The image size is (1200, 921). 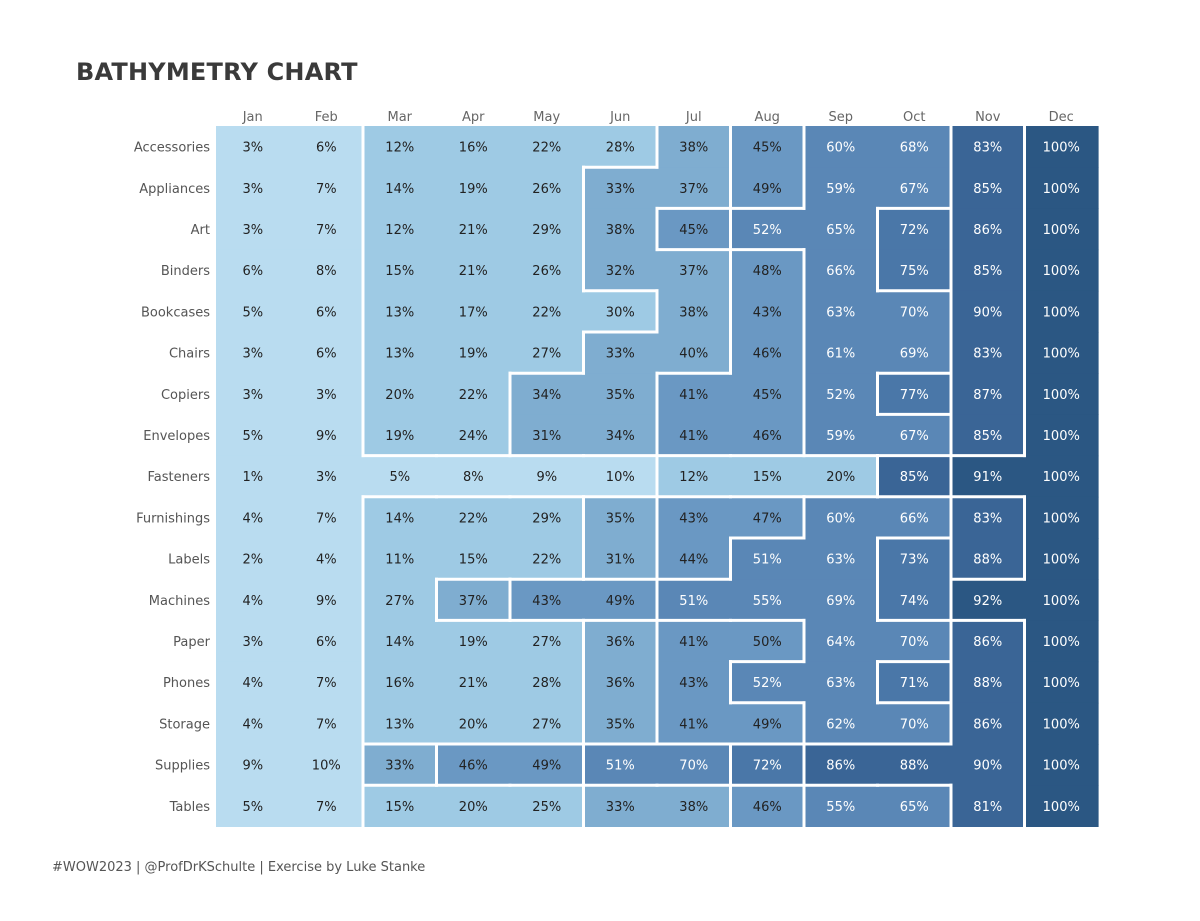 I want to click on cell-value-label: 22%, so click(x=473, y=395).